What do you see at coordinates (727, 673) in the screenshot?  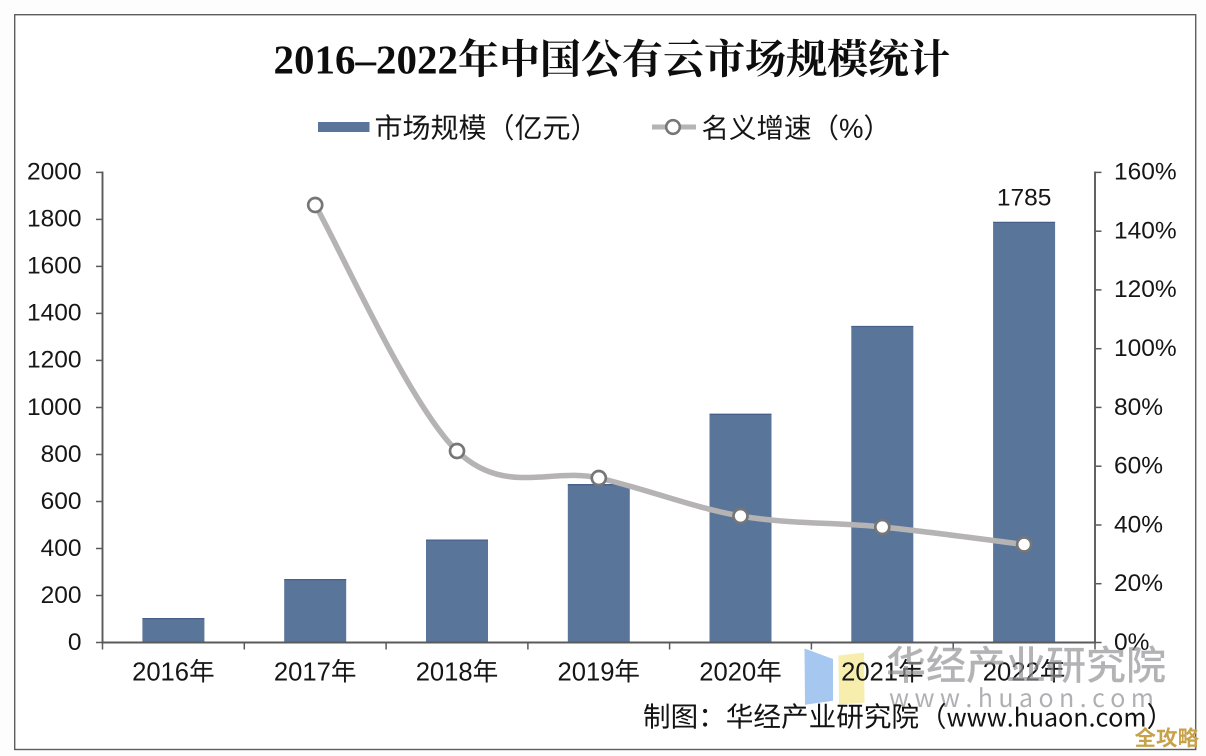 I see `svg-text: 2020` at bounding box center [727, 673].